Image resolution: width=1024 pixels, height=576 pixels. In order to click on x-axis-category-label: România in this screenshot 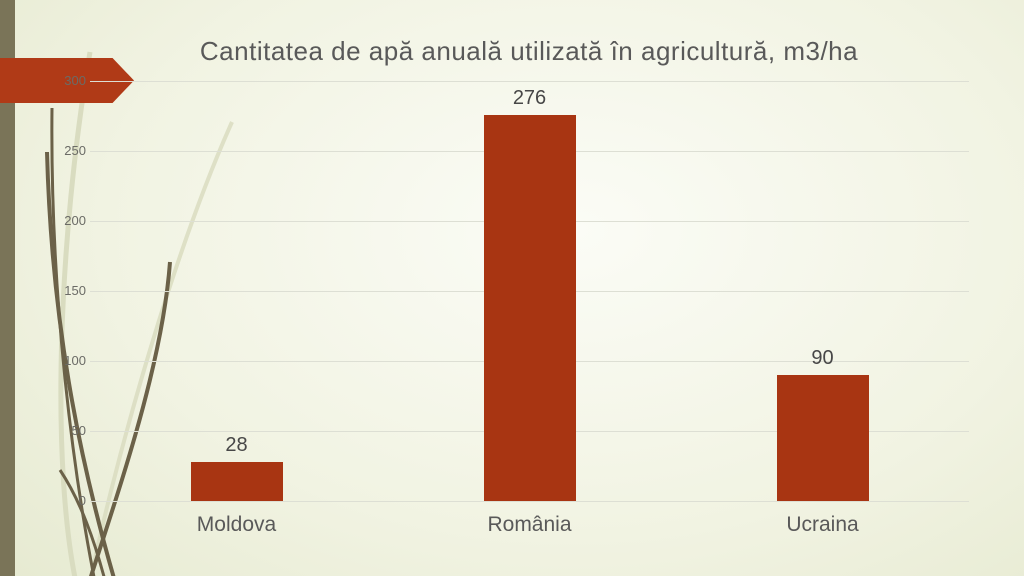, I will do `click(529, 524)`.